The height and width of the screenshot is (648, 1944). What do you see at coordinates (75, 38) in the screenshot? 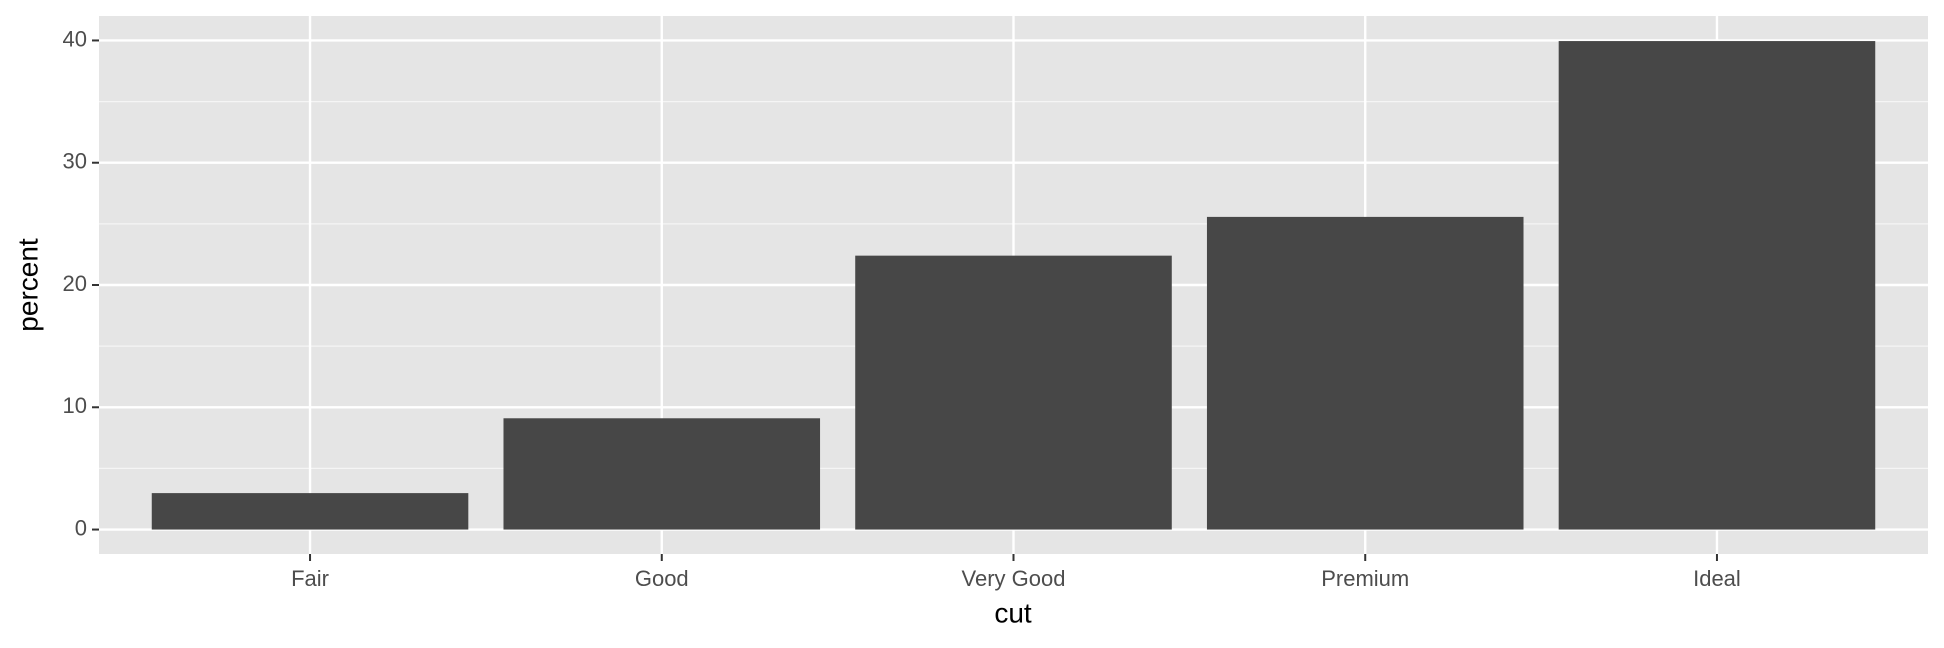
I see `y-tick-label: 40` at bounding box center [75, 38].